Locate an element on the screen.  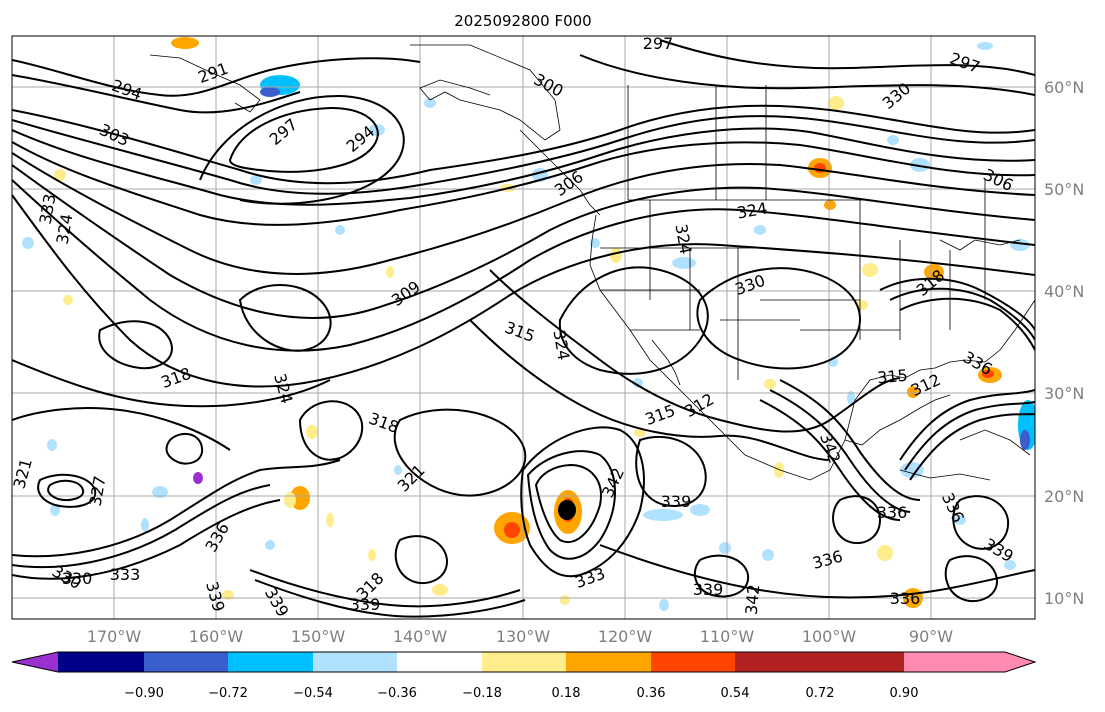
closed-low-marker is located at coordinates (567, 510).